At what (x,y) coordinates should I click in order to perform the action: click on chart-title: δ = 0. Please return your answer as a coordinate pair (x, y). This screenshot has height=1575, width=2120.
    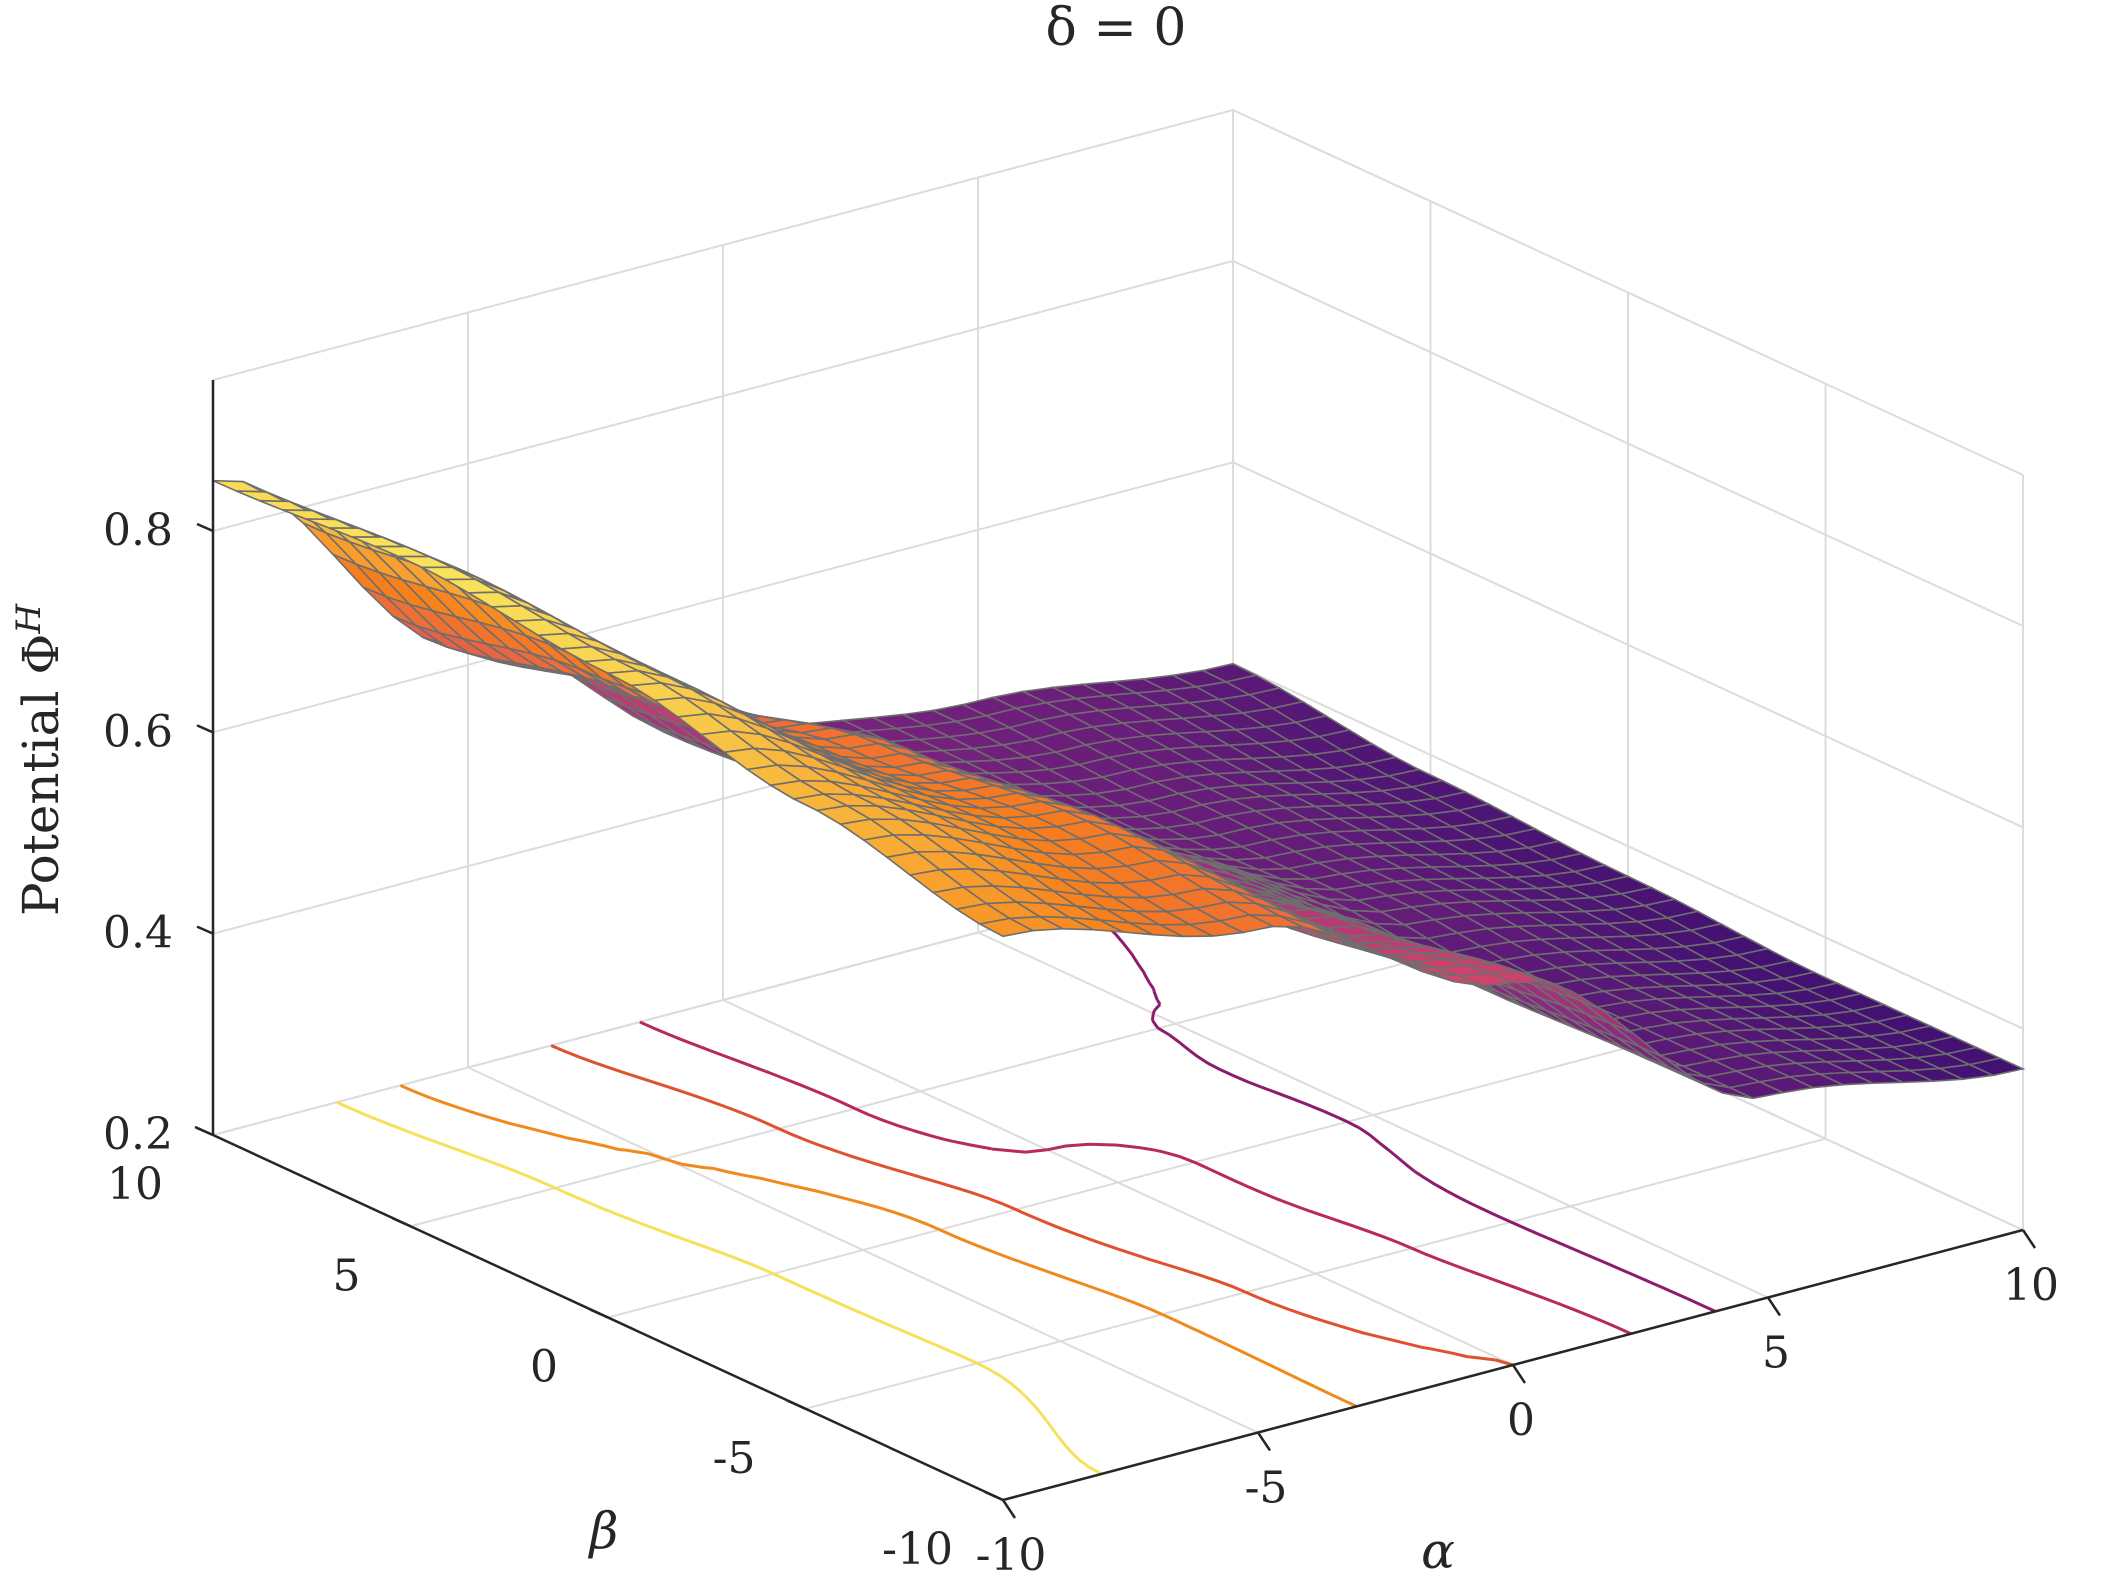
    Looking at the image, I should click on (1115, 29).